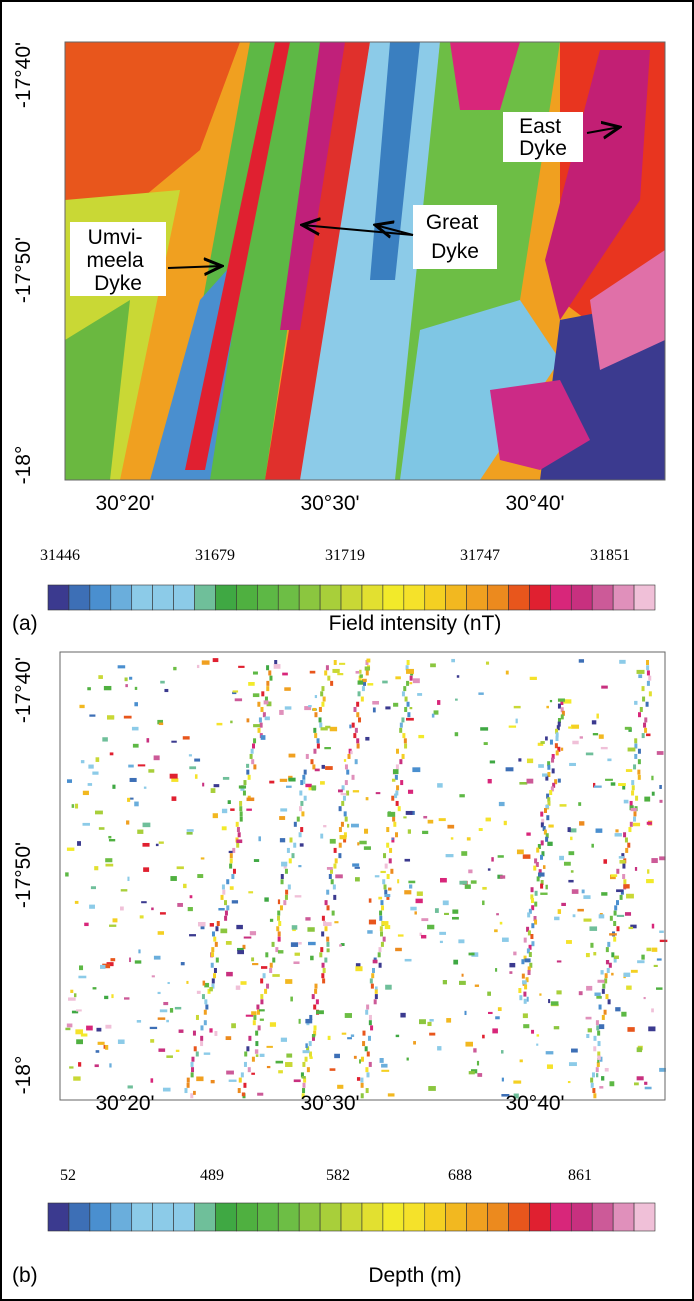 The image size is (694, 1301). I want to click on x-tick-label: 30°40', so click(534, 1103).